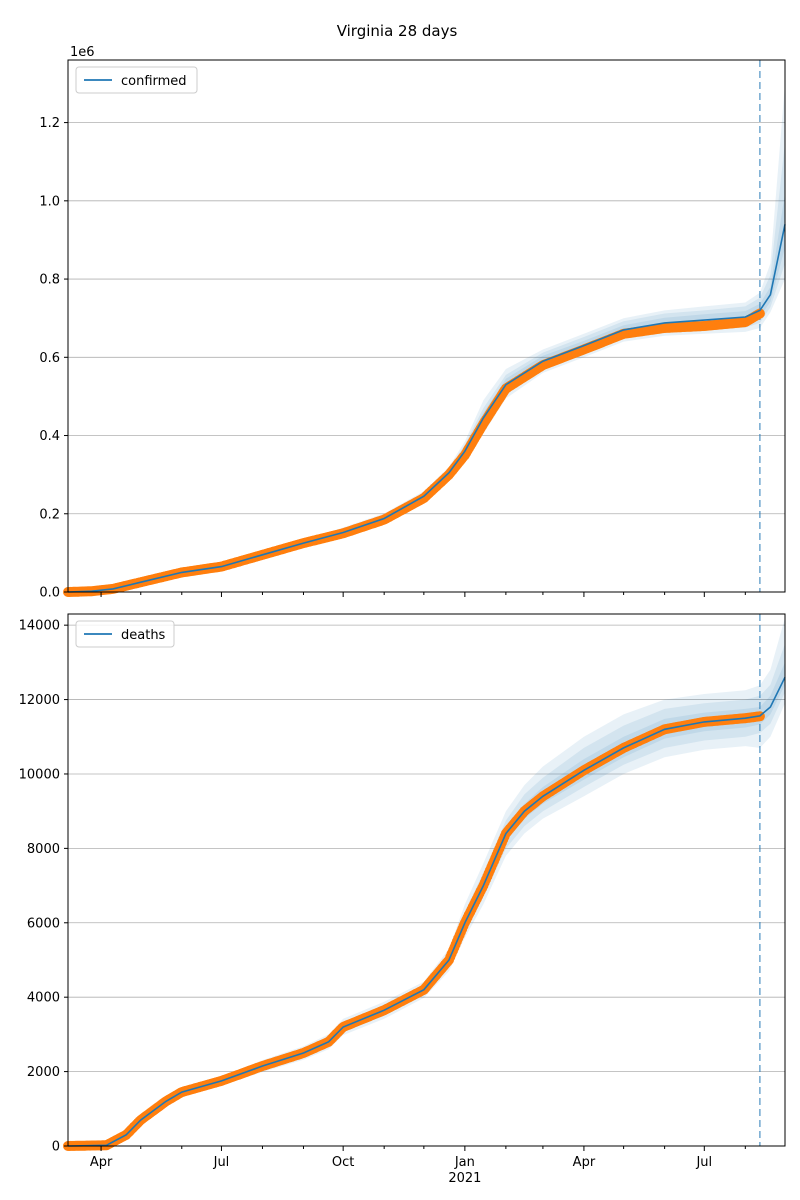 The image size is (800, 1200). What do you see at coordinates (49, 123) in the screenshot?
I see `confirmed-y-tick-label: 1.2` at bounding box center [49, 123].